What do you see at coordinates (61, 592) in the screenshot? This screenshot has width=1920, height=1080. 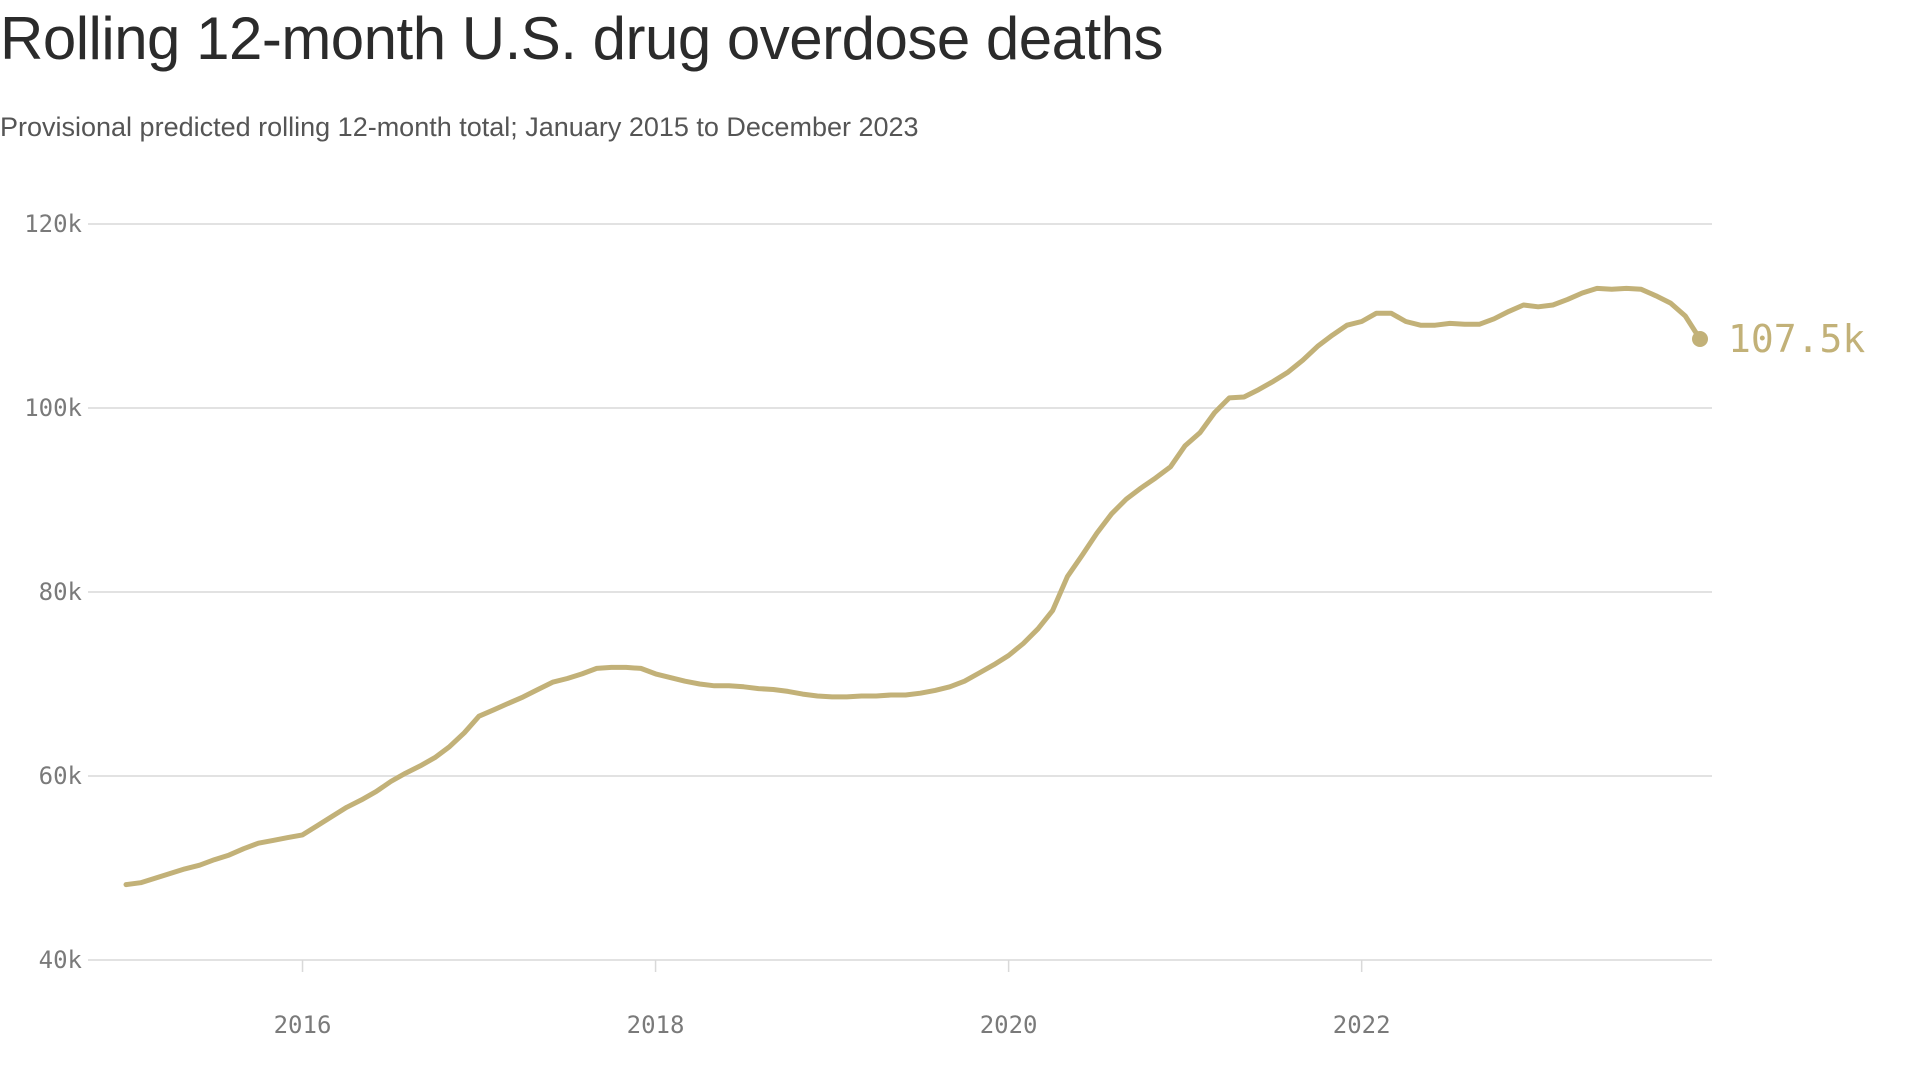 I see `y-tick-label: 80k` at bounding box center [61, 592].